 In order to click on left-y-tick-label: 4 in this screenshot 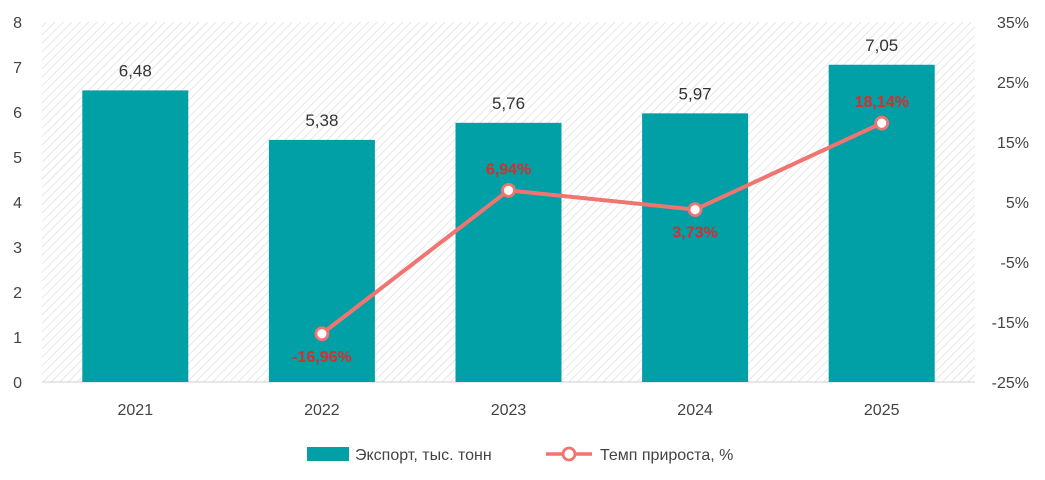, I will do `click(17, 203)`.